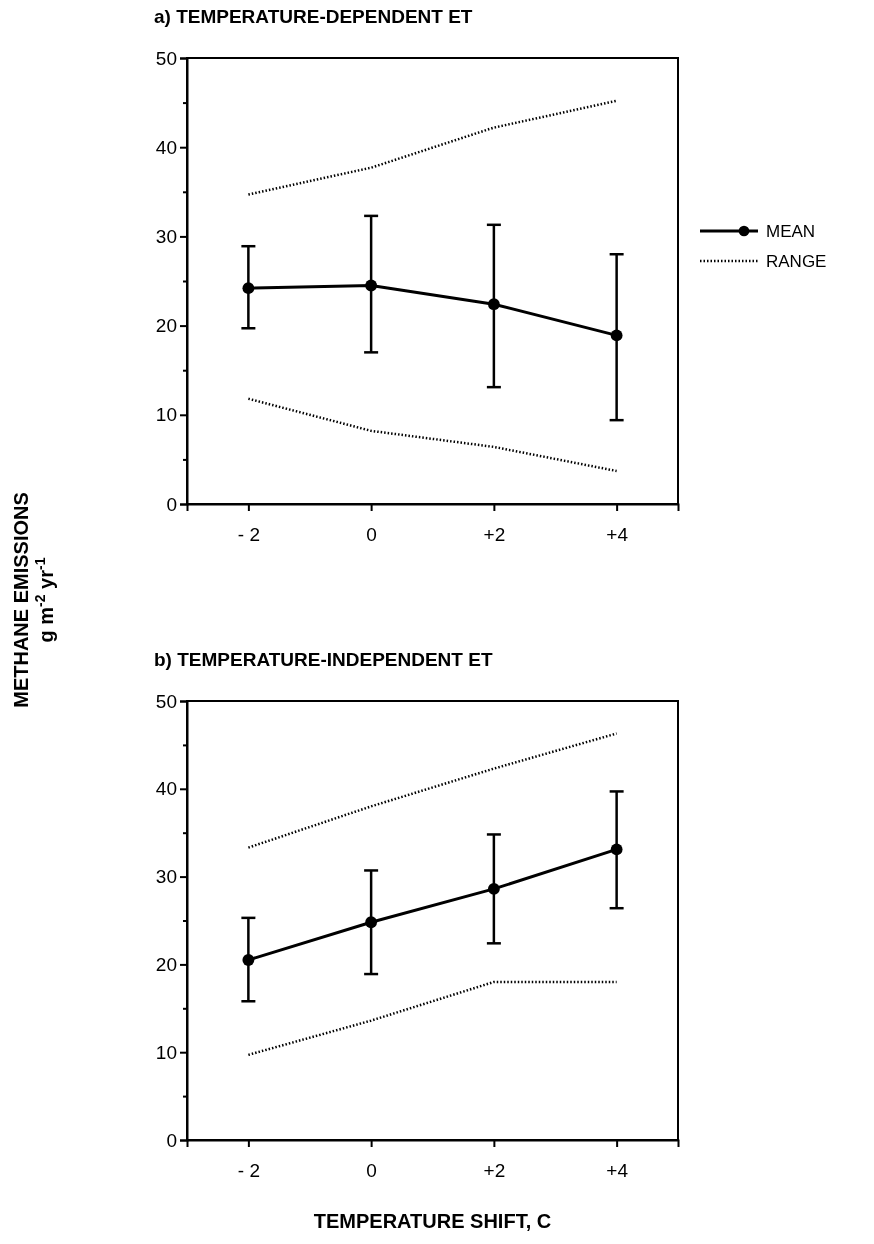 This screenshot has height=1244, width=874. Describe the element at coordinates (791, 231) in the screenshot. I see `legend-label: MEAN` at that location.